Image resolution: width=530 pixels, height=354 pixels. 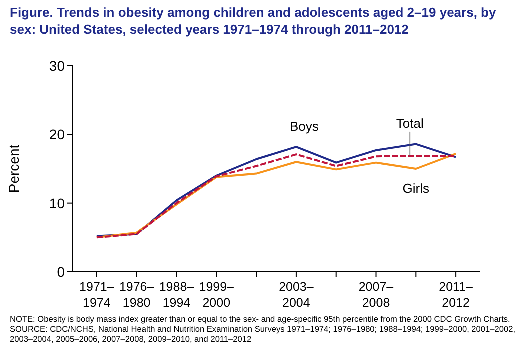 What do you see at coordinates (376, 295) in the screenshot?
I see `x-tick-label: 2007– 2008` at bounding box center [376, 295].